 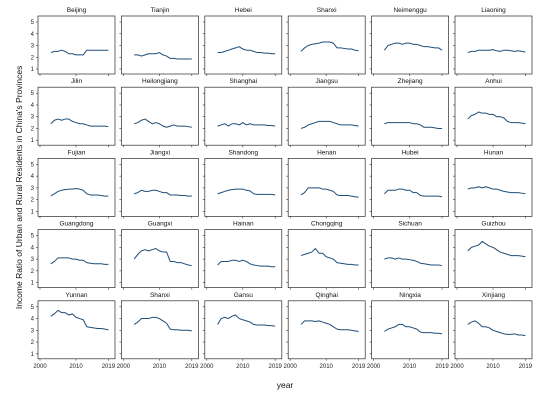 What do you see at coordinates (159, 113) in the screenshot?
I see `panel-8: Heilongjiang` at bounding box center [159, 113].